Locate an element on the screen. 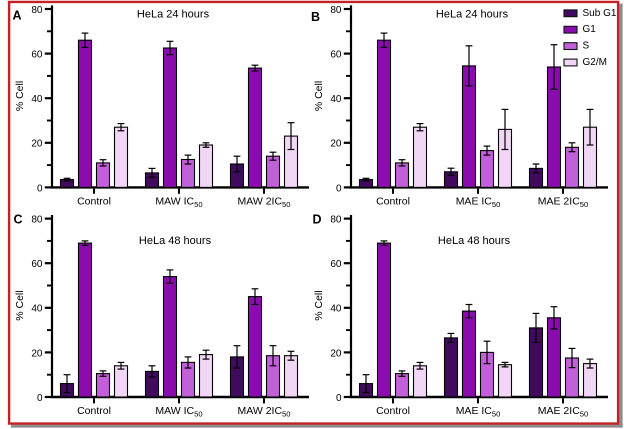 This screenshot has width=624, height=429. svg-text: G1 is located at coordinates (590, 29).